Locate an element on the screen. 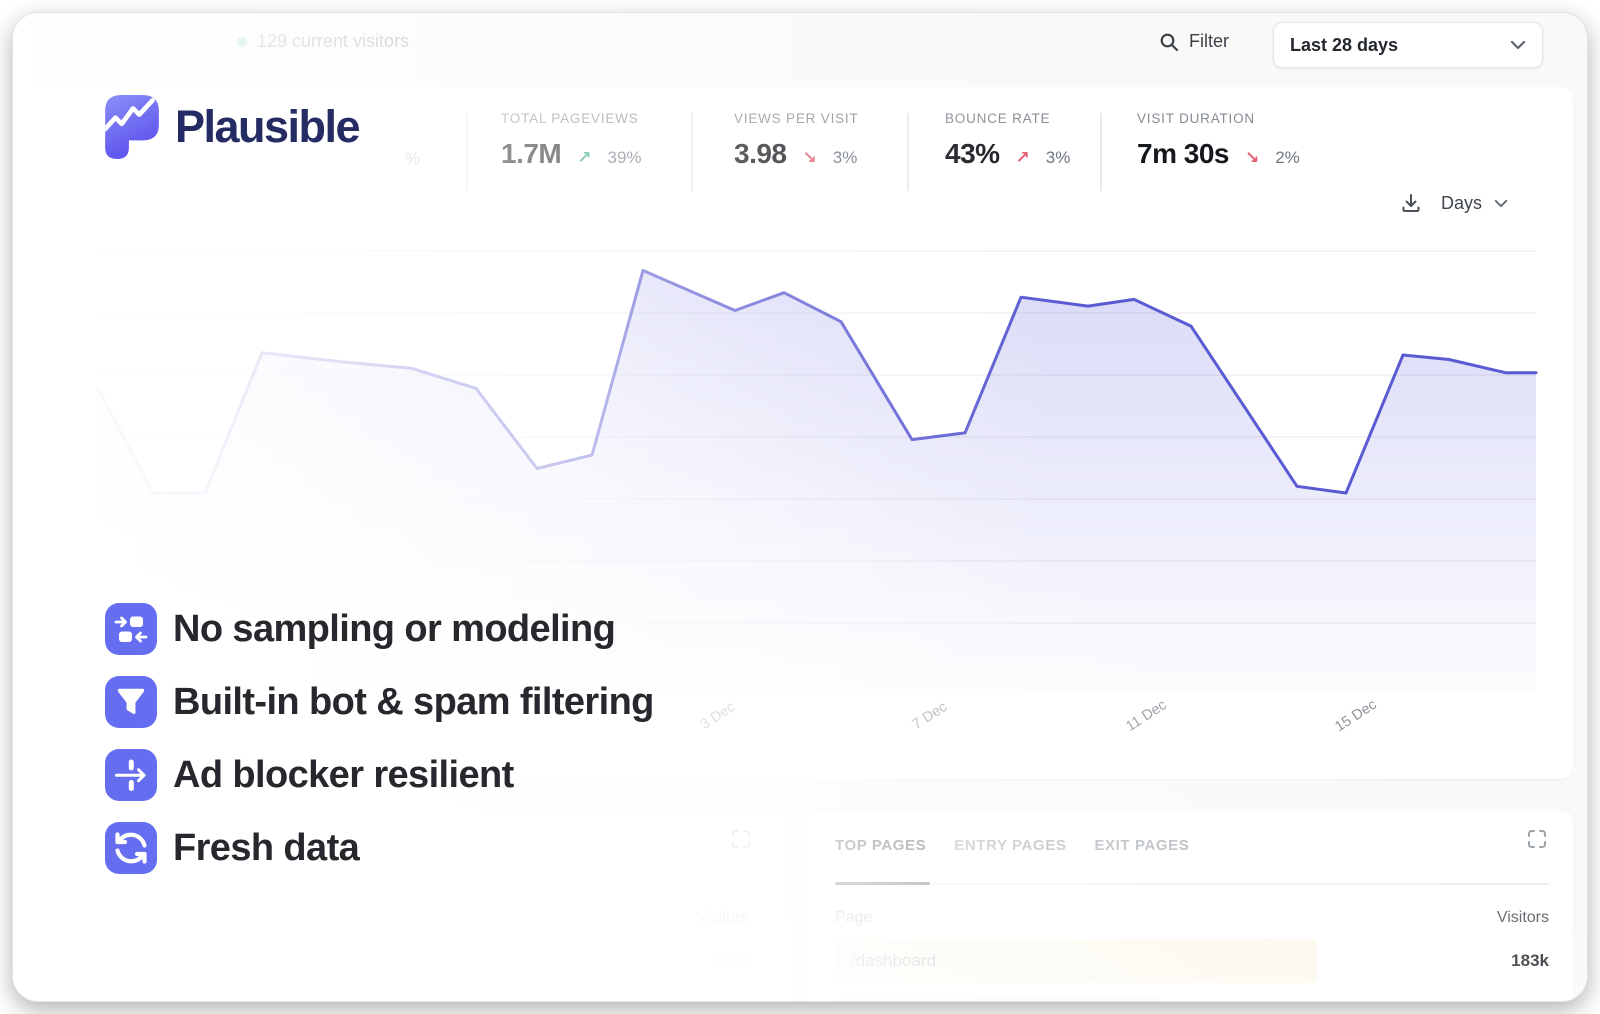 The image size is (1600, 1014). feature-label: Built-in bot & spam filtering is located at coordinates (413, 701).